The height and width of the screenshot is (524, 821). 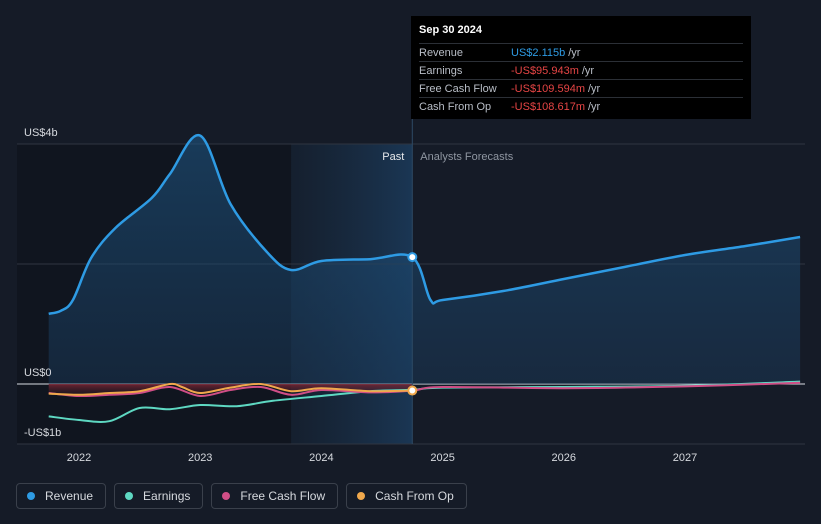 What do you see at coordinates (442, 458) in the screenshot?
I see `x-tick-label: 2025` at bounding box center [442, 458].